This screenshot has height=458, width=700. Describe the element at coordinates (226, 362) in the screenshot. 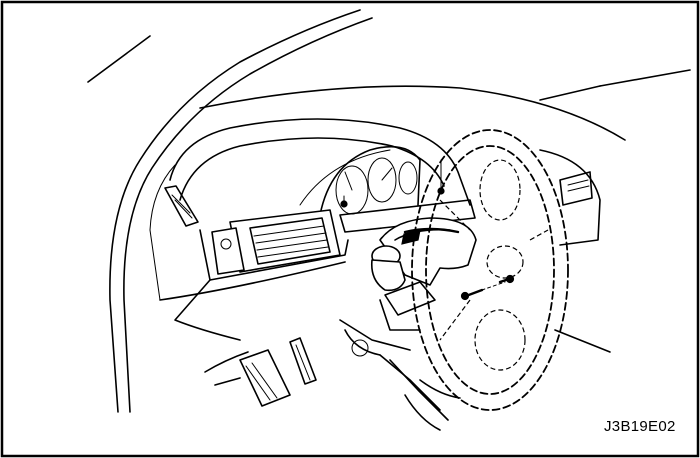

I see `floor-edge` at that location.